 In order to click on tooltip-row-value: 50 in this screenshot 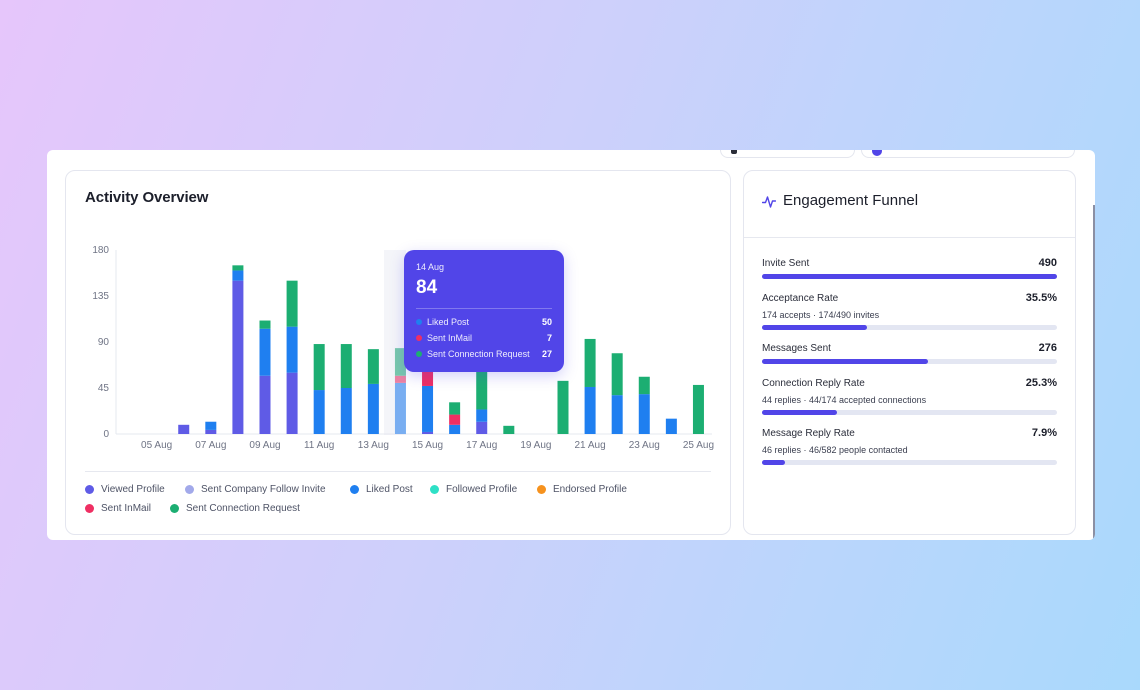, I will do `click(546, 322)`.